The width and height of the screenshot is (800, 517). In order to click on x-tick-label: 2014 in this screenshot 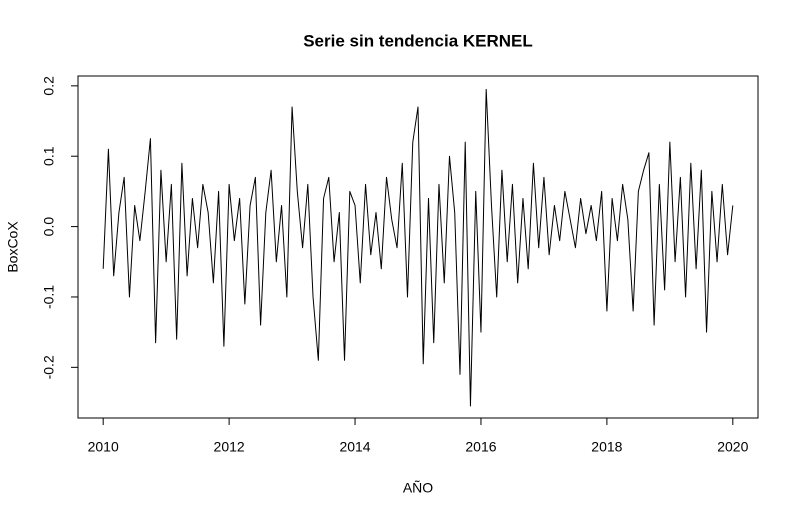, I will do `click(354, 447)`.